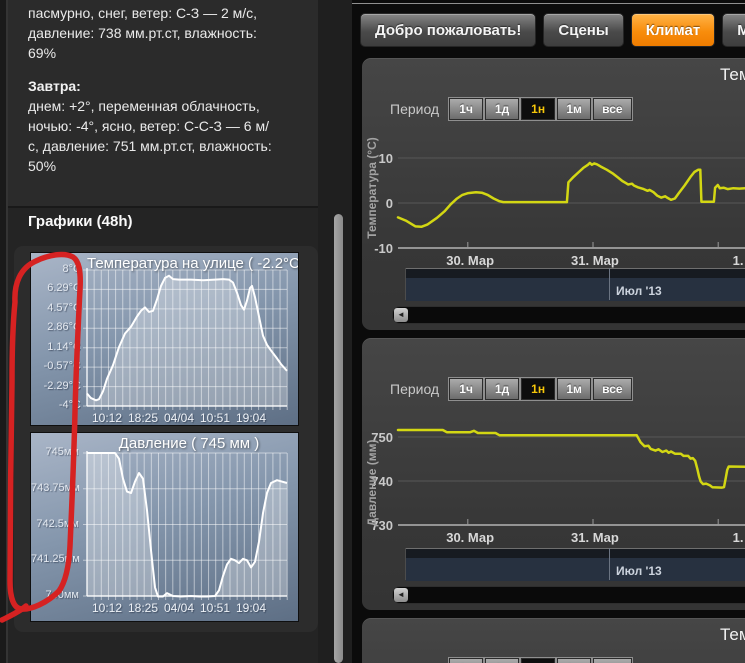 The width and height of the screenshot is (745, 663). Describe the element at coordinates (372, 188) in the screenshot. I see `temperature-y-axis-title: Температура (°C)` at that location.